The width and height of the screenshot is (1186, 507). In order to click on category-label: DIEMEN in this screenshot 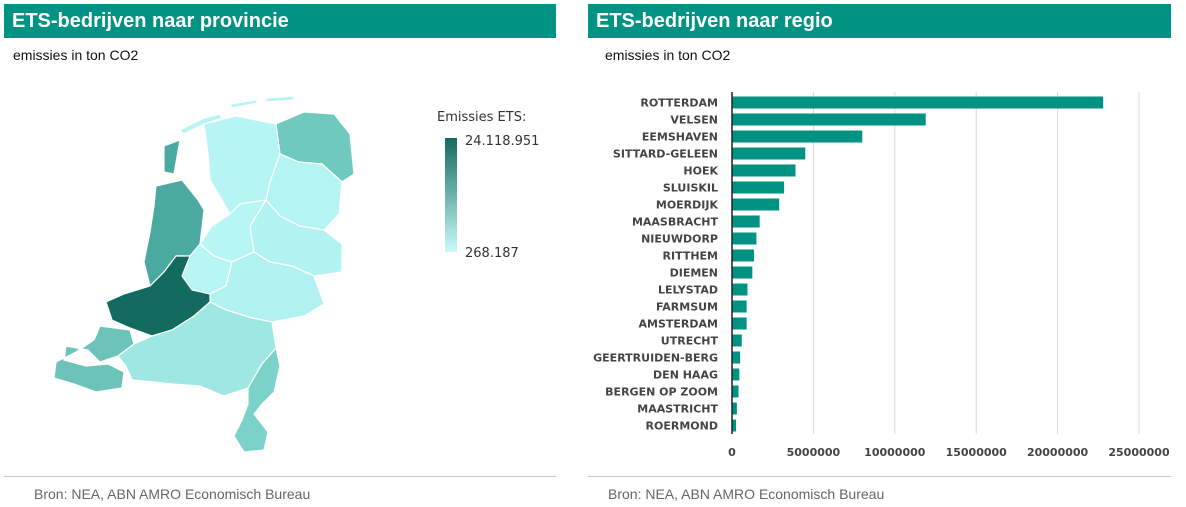, I will do `click(694, 273)`.